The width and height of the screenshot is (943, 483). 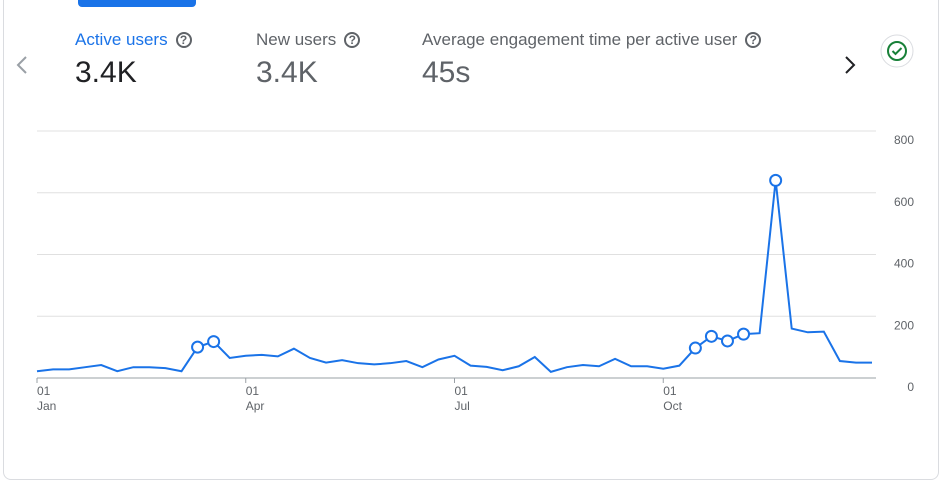 I want to click on y-tick-label: 600, so click(x=904, y=202).